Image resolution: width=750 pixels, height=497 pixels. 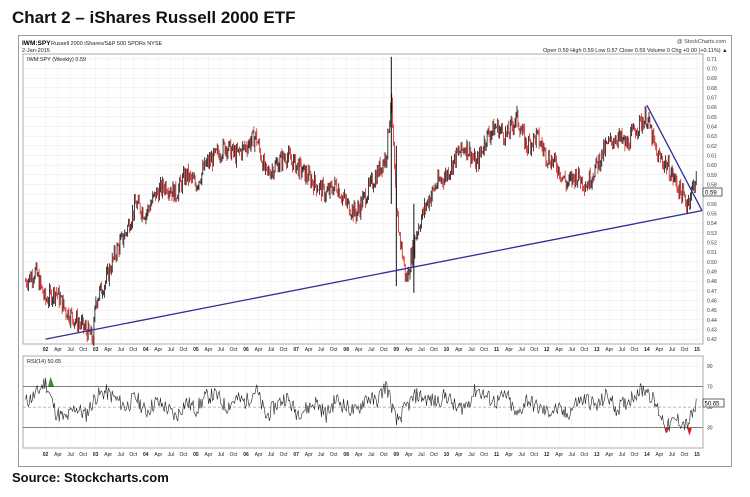 I want to click on price-y-tick-label: 0.67, so click(x=712, y=99).